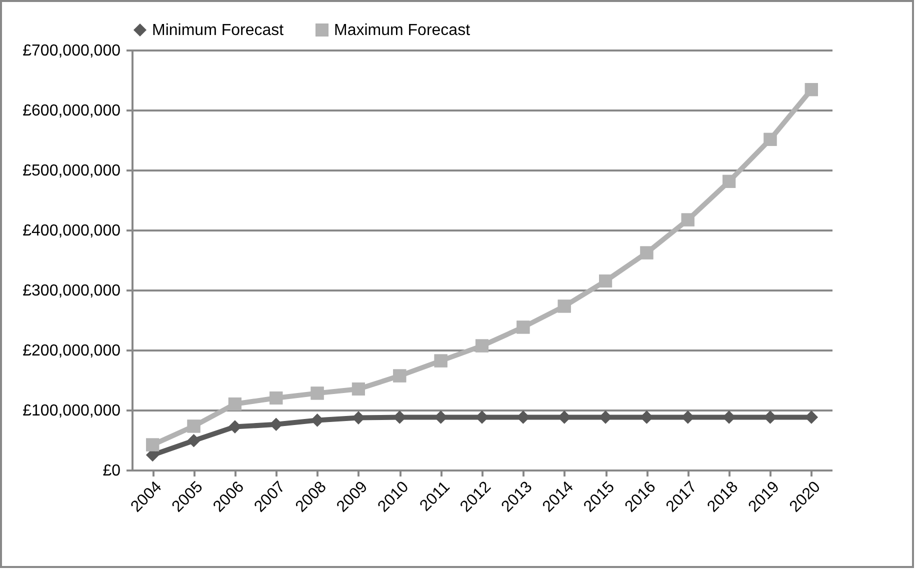  I want to click on legend-label: Minimum Forecast, so click(218, 30).